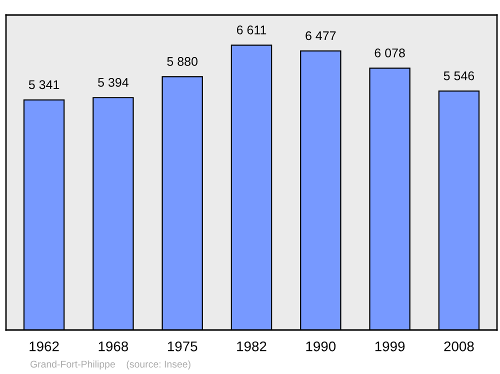  Describe the element at coordinates (321, 35) in the screenshot. I see `data-label: 6 477` at that location.